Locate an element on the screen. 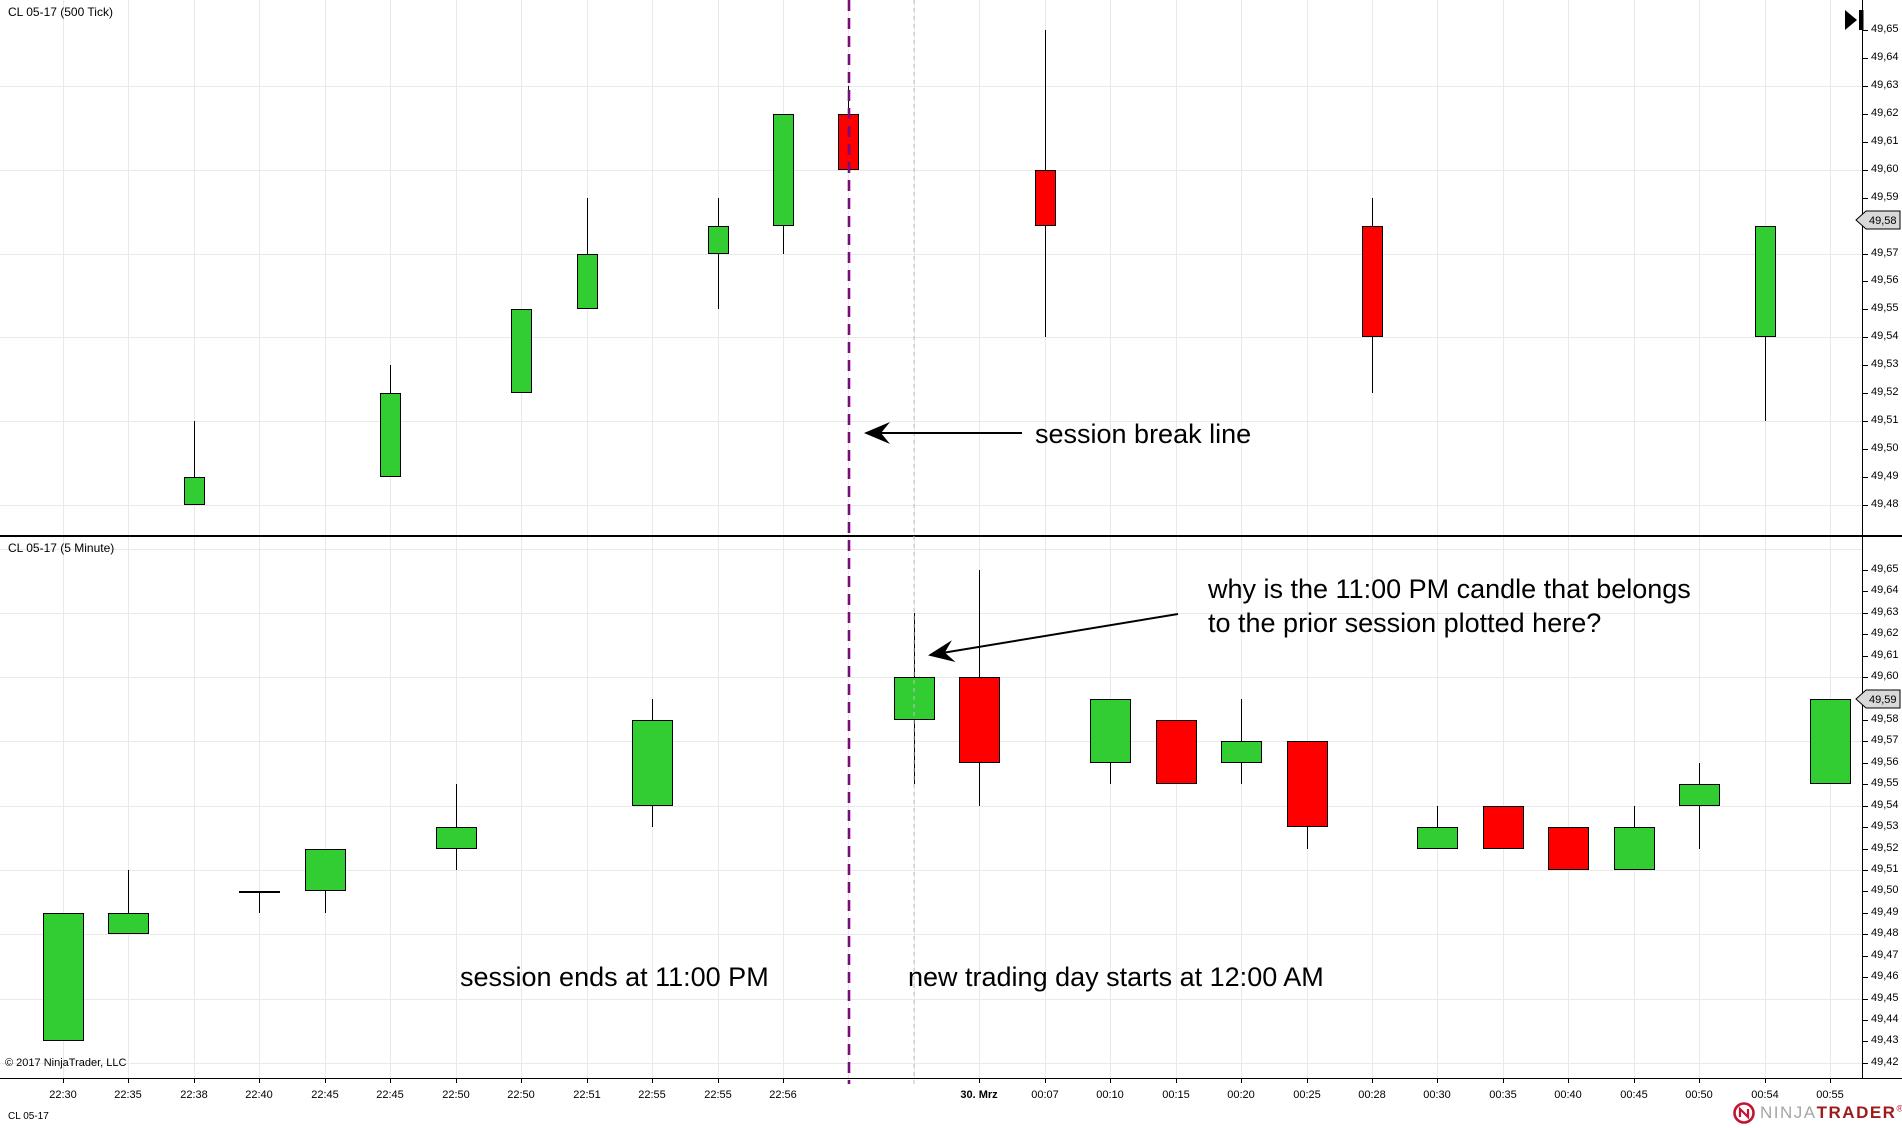  time-axis-label: 22:56 is located at coordinates (783, 1095).